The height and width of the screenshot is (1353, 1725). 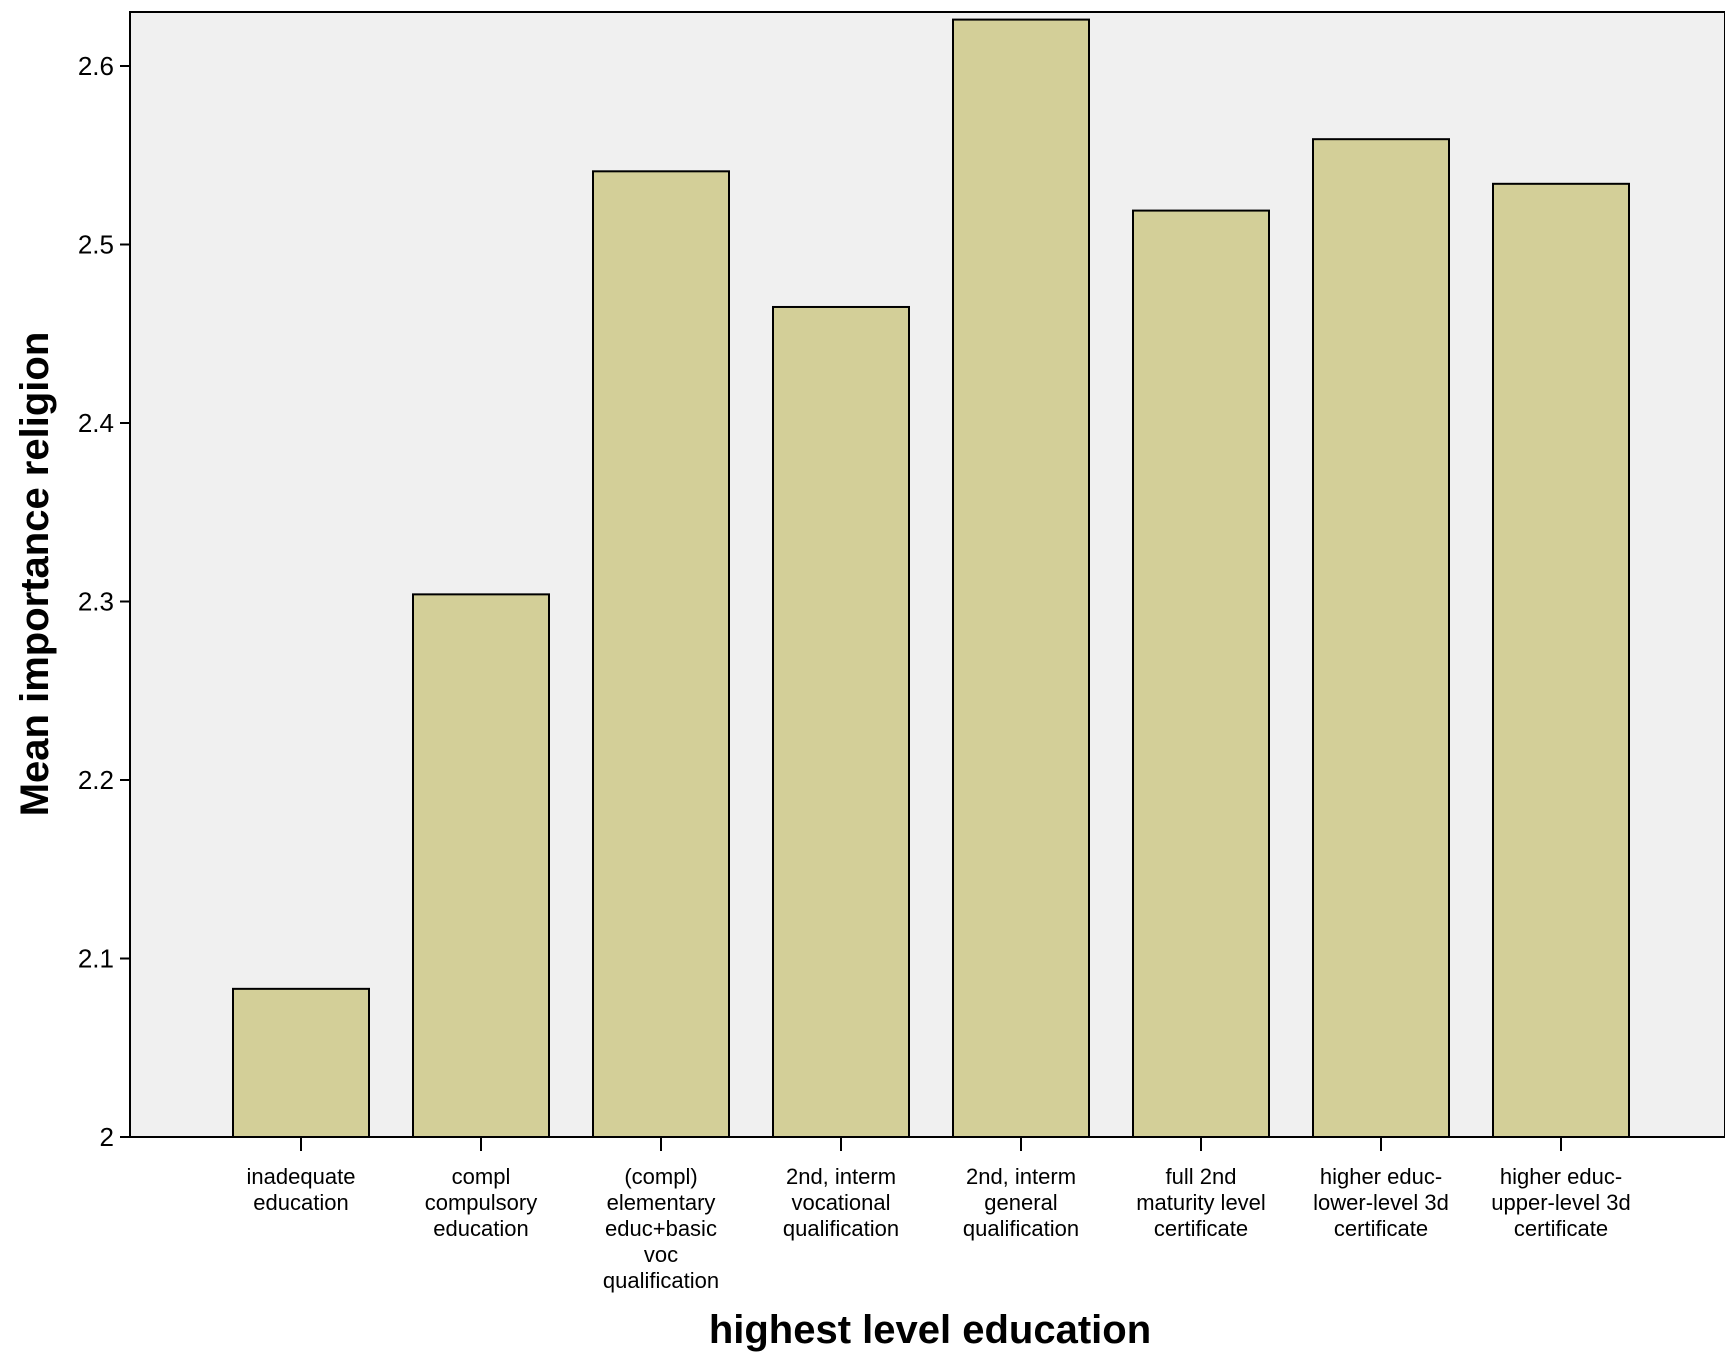 I want to click on y-tick-label-3: 2.2, so click(x=96, y=780).